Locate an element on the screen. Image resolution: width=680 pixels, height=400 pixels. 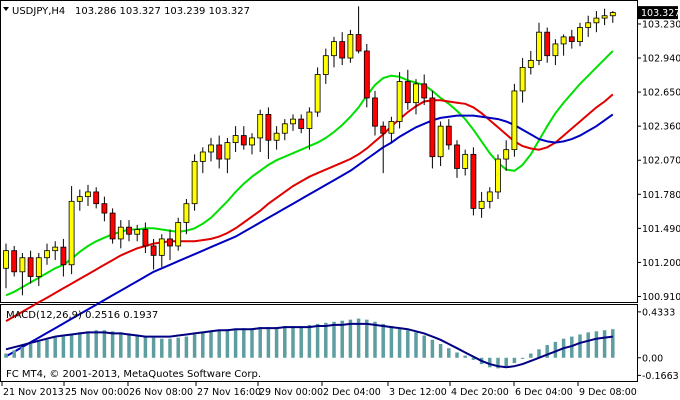
dropdown-triangle-icon is located at coordinates (6, 9).